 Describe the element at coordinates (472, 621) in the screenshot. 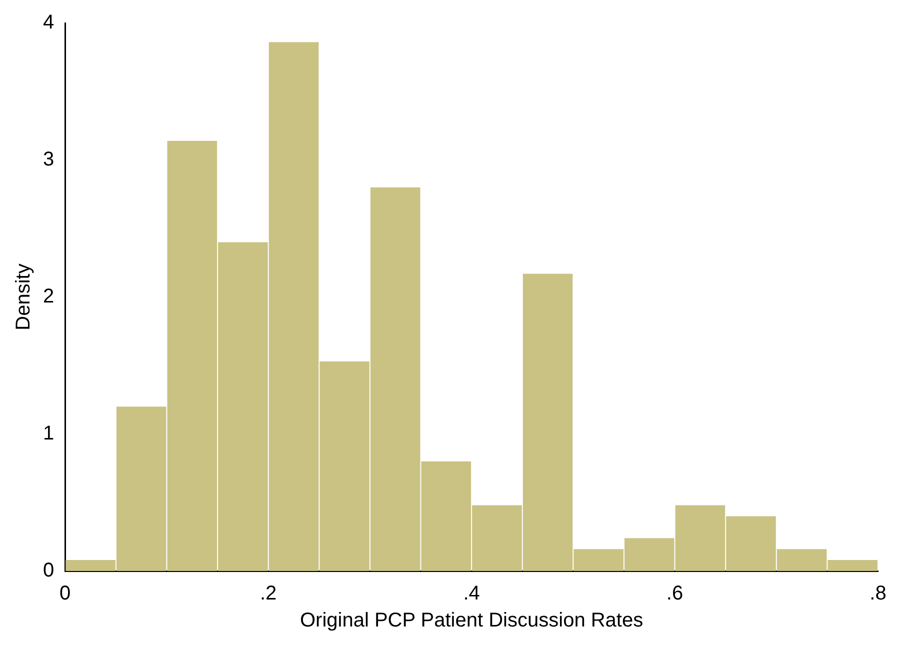

I see `x-axis-title: Original PCP Patient Discussion Rates` at that location.